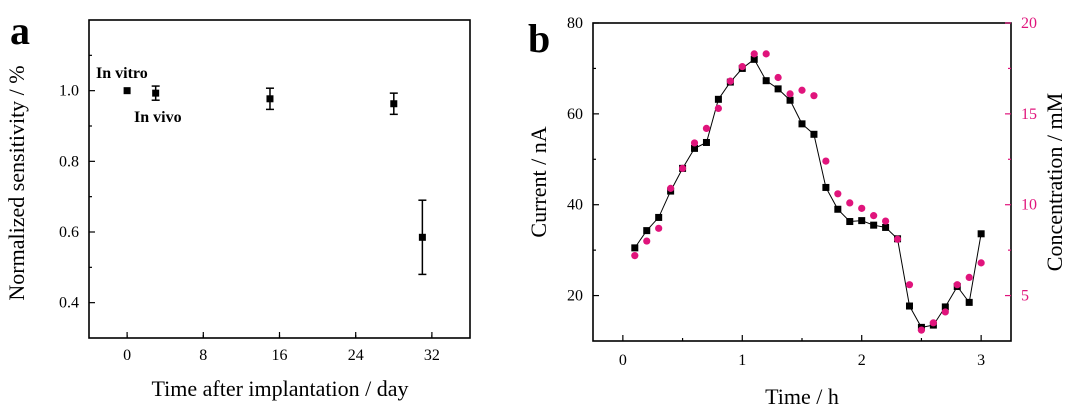 Image resolution: width=1067 pixels, height=410 pixels. I want to click on x-tick-label-b: 1, so click(742, 360).